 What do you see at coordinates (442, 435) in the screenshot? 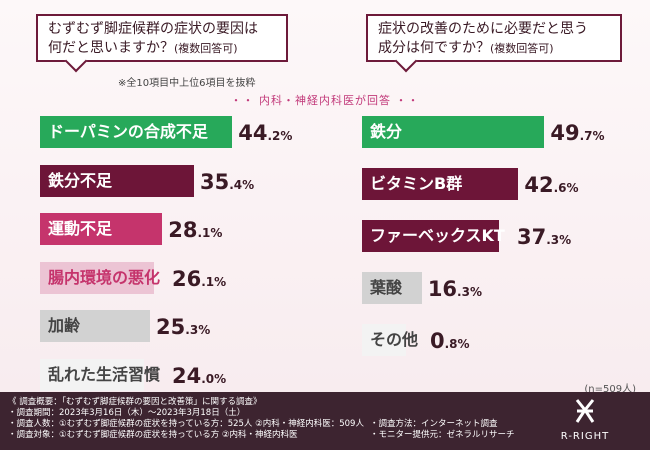
I see `footer-provider: ・モニター提供元：ゼネラルリサーチ` at bounding box center [442, 435].